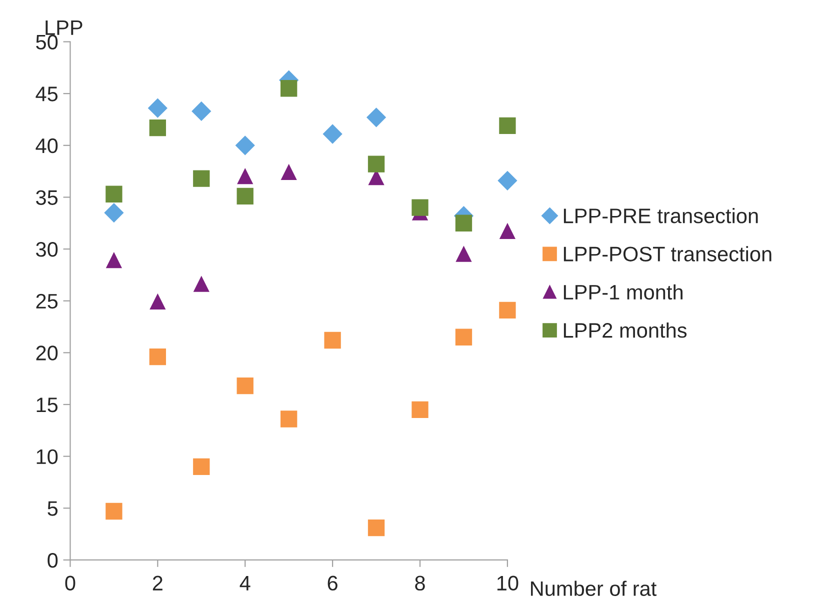  I want to click on y-tick-label: 0, so click(53, 560).